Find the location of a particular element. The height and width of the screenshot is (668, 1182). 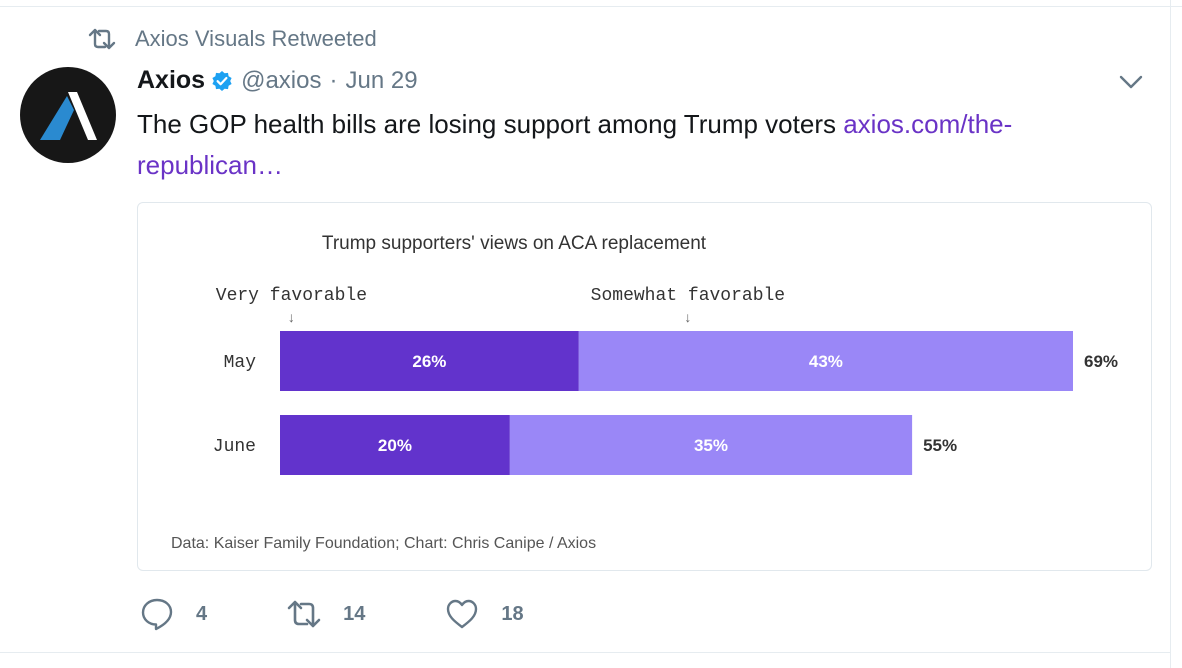

series-annotation-label: Somewhat favorable is located at coordinates (688, 296).